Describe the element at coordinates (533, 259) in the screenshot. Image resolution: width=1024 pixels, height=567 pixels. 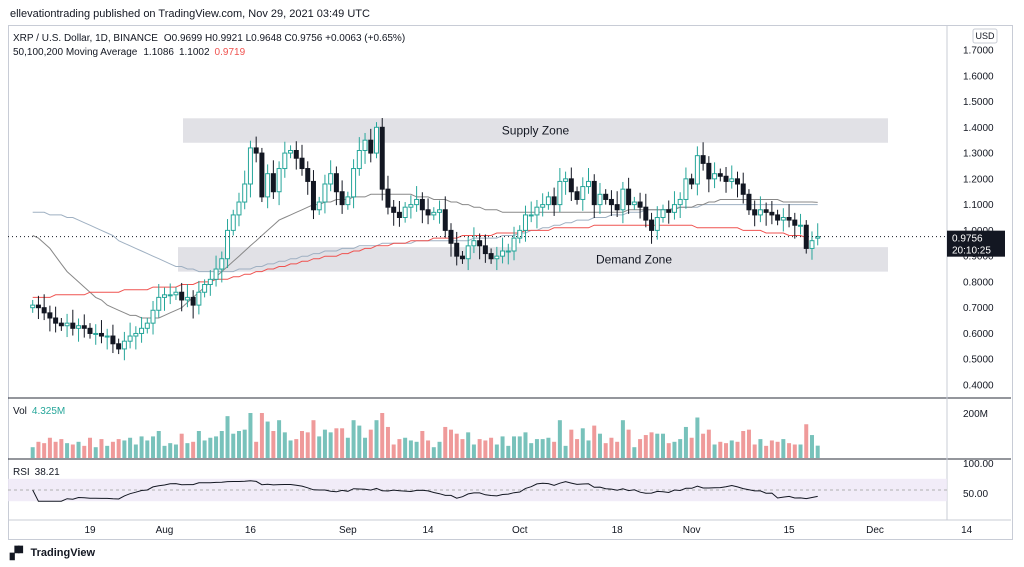
I see `demand-zone-box` at that location.